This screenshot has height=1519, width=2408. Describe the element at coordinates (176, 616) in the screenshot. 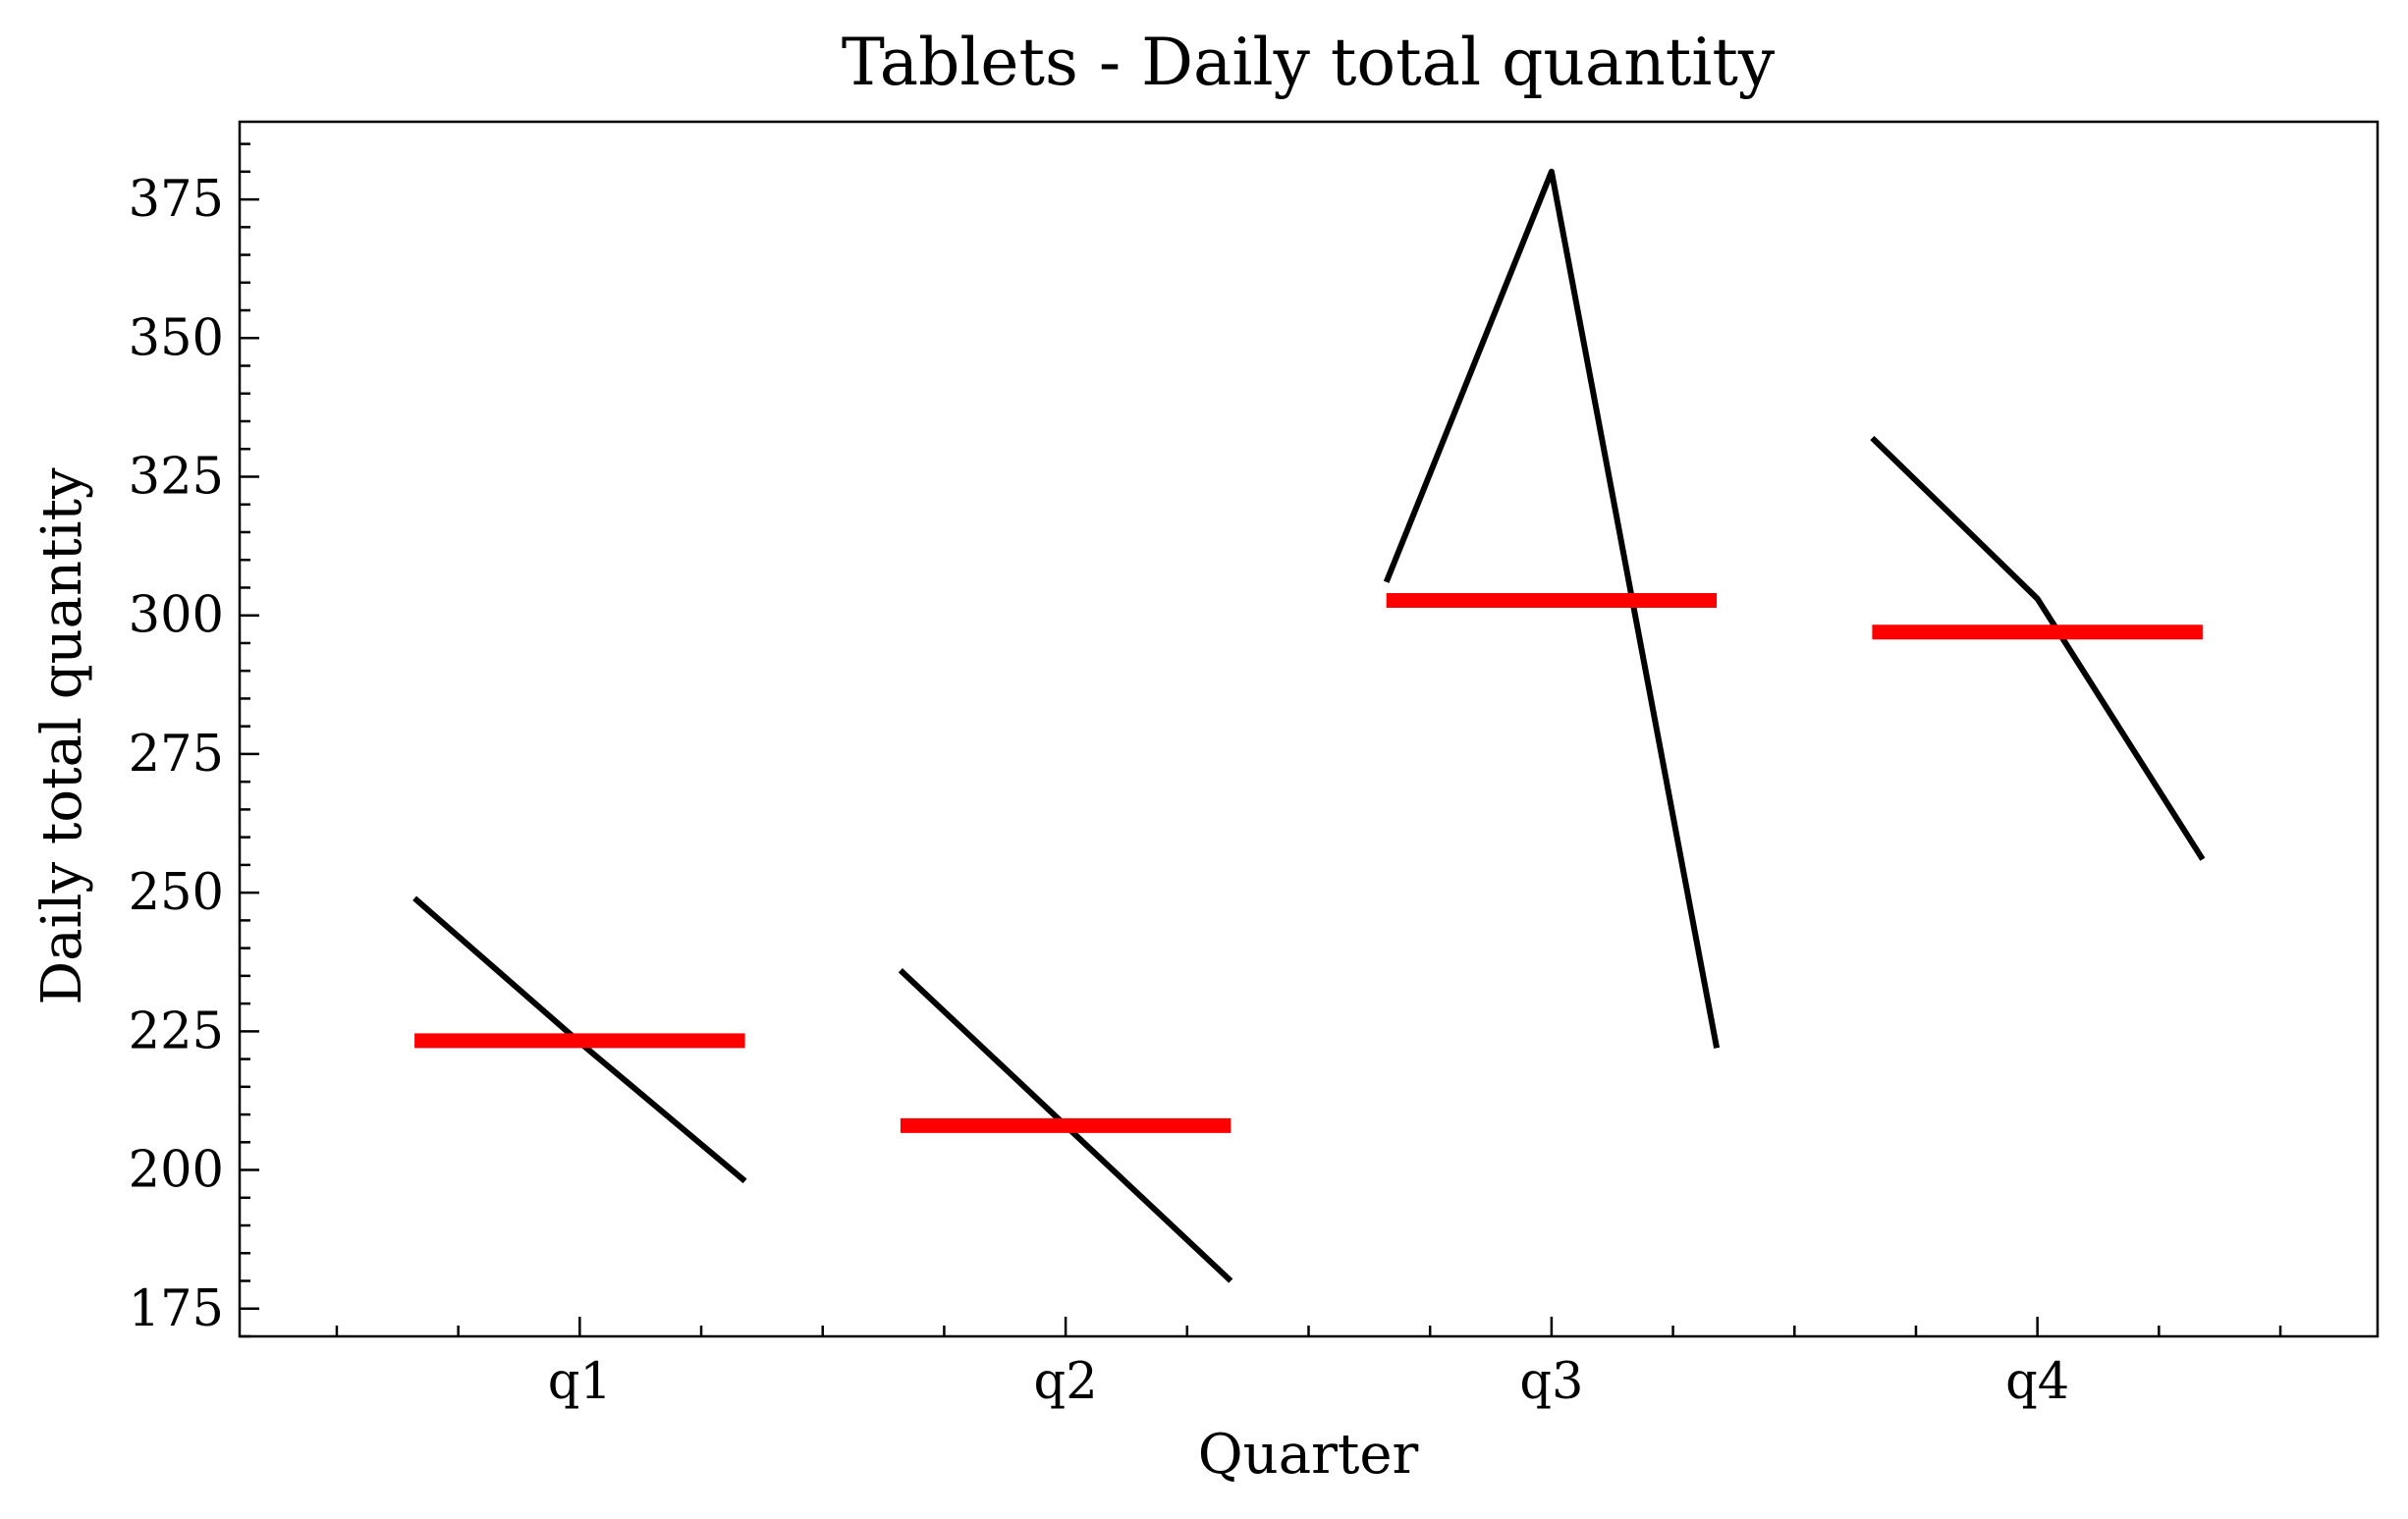

I see `y-tick-label: 300` at that location.